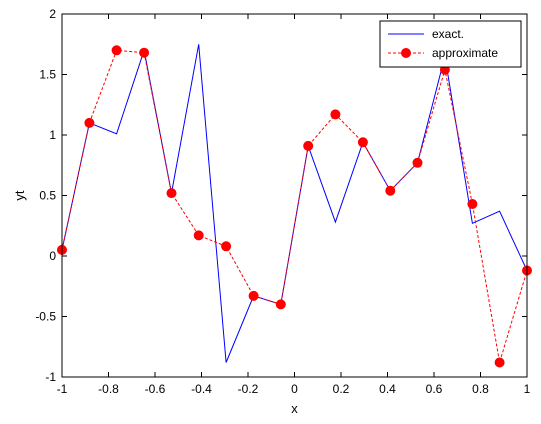  What do you see at coordinates (248, 389) in the screenshot?
I see `x-tick-label: -0.2` at bounding box center [248, 389].